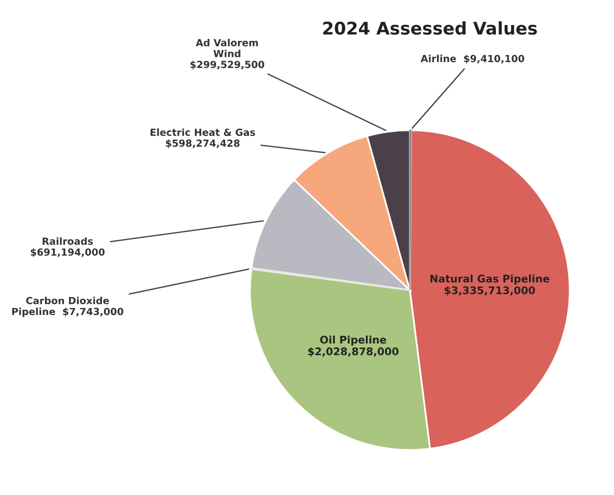  Describe the element at coordinates (203, 143) in the screenshot. I see `data-label: $598,274,428` at that location.